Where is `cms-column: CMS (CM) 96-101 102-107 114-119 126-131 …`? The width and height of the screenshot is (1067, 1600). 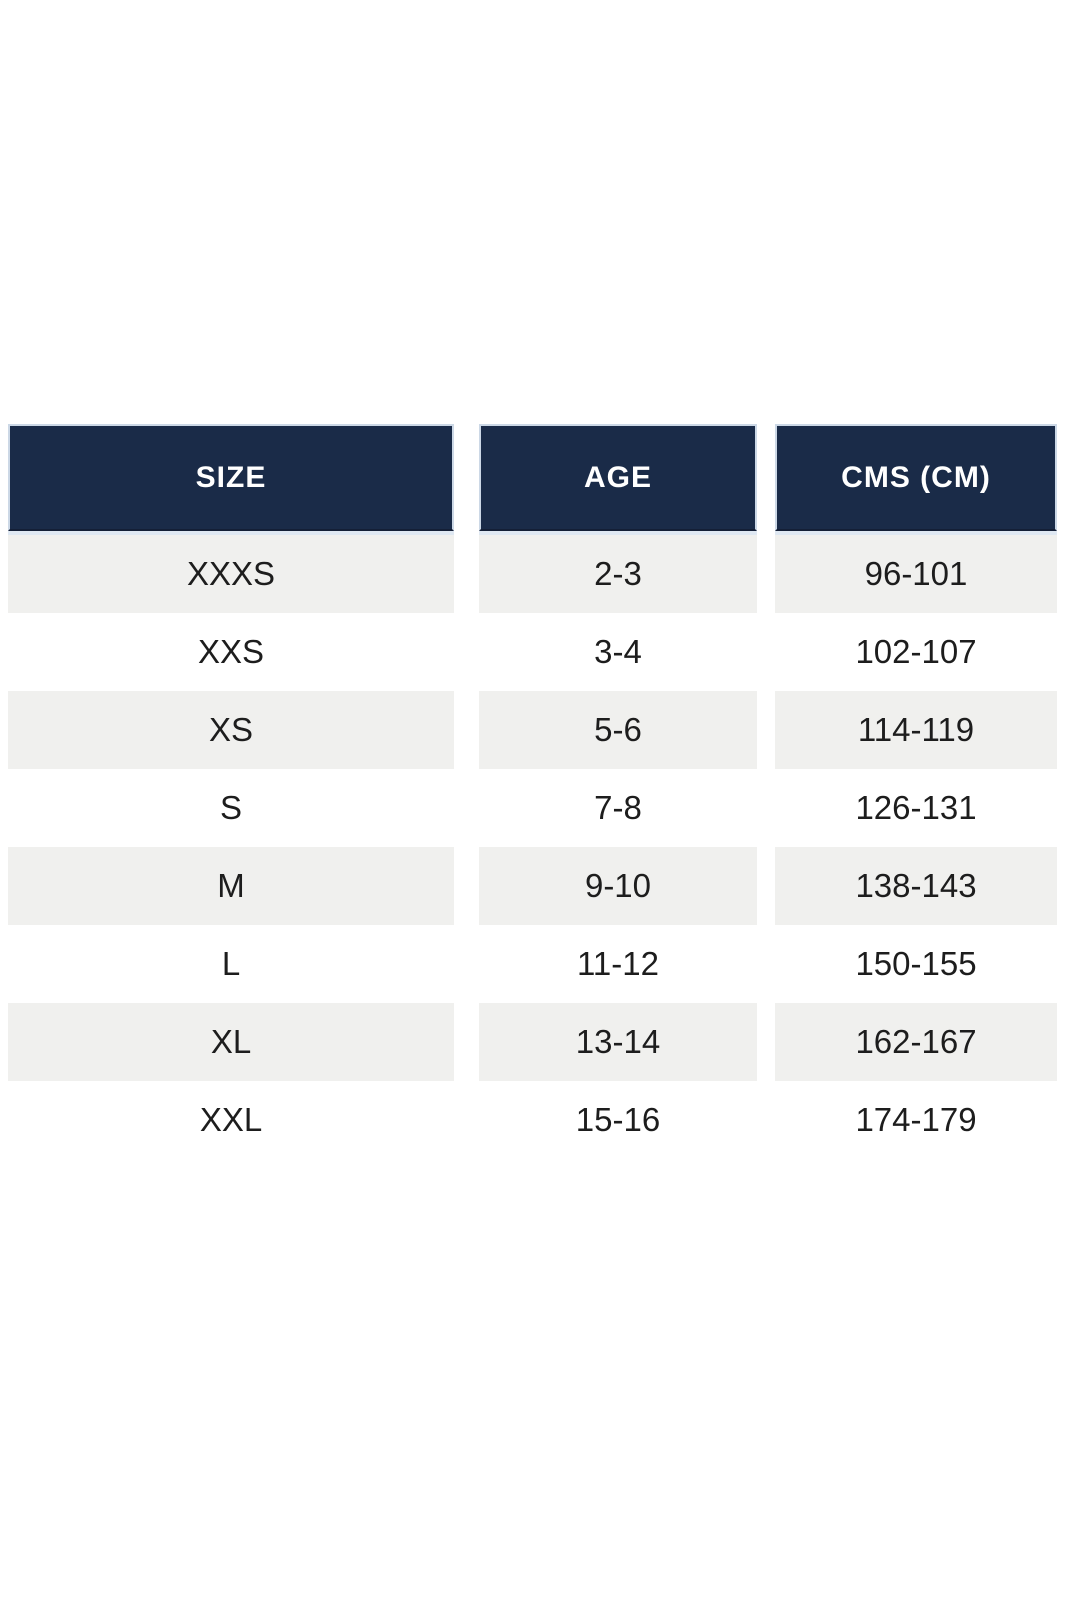
cms-column: CMS (CM) 96-101 102-107 114-119 126-131 … is located at coordinates (916, 791).